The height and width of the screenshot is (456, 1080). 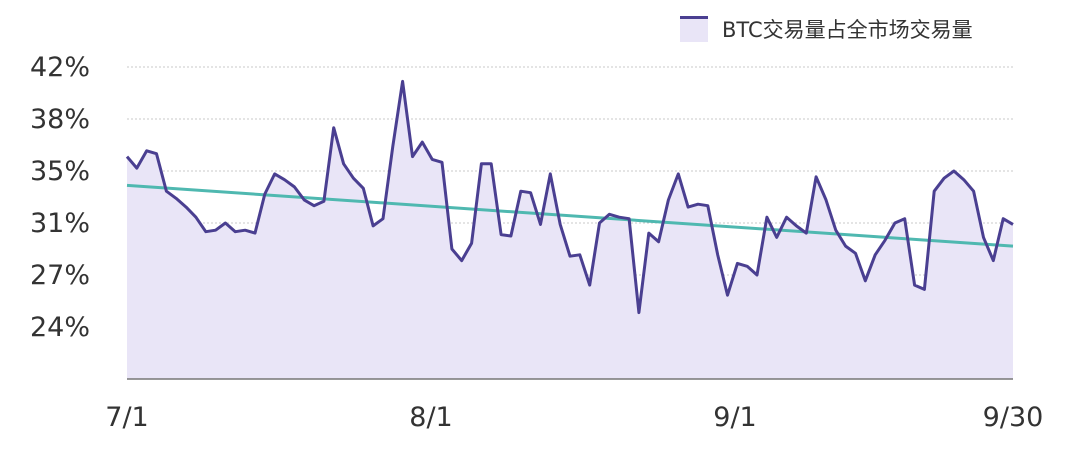 I want to click on legend: BTC交易量占全市场交易量, so click(x=826, y=29).